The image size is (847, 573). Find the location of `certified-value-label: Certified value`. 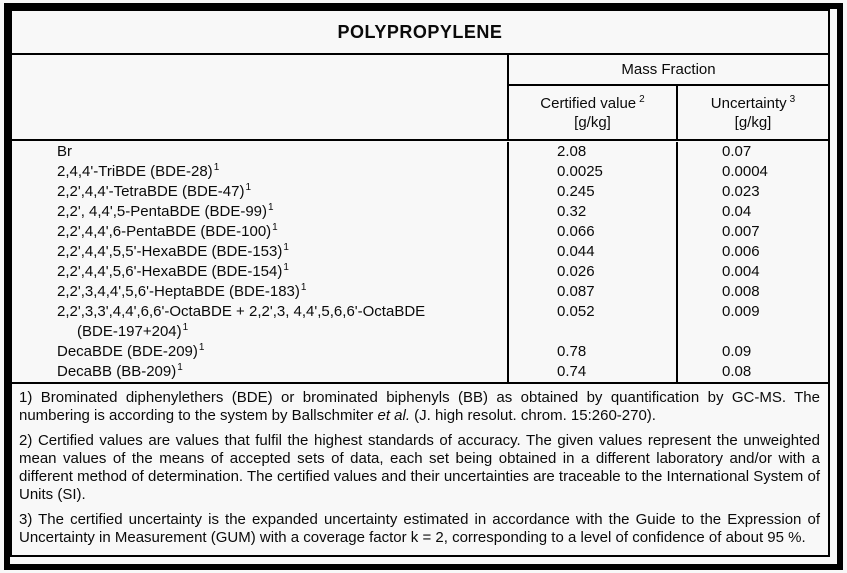

certified-value-label: Certified value is located at coordinates (588, 103).